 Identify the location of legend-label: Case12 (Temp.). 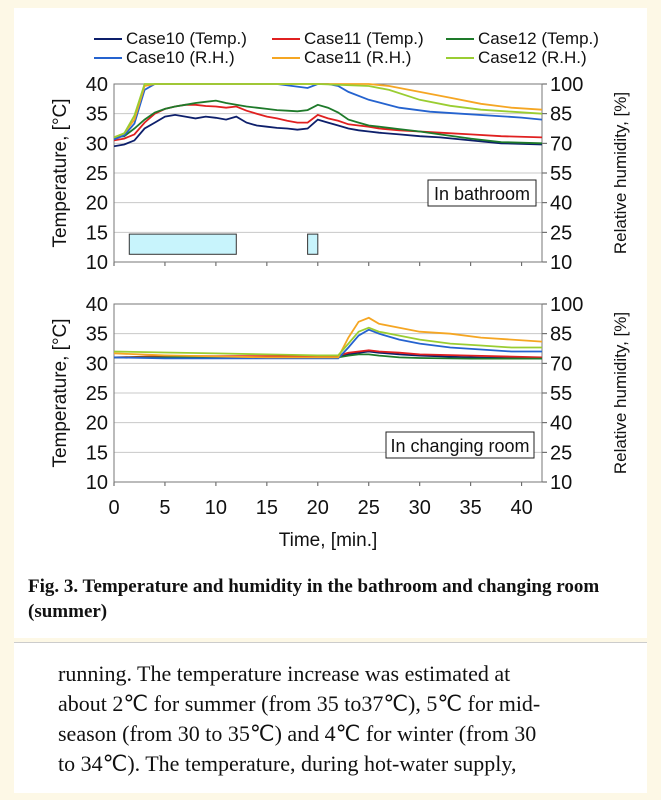
(538, 38).